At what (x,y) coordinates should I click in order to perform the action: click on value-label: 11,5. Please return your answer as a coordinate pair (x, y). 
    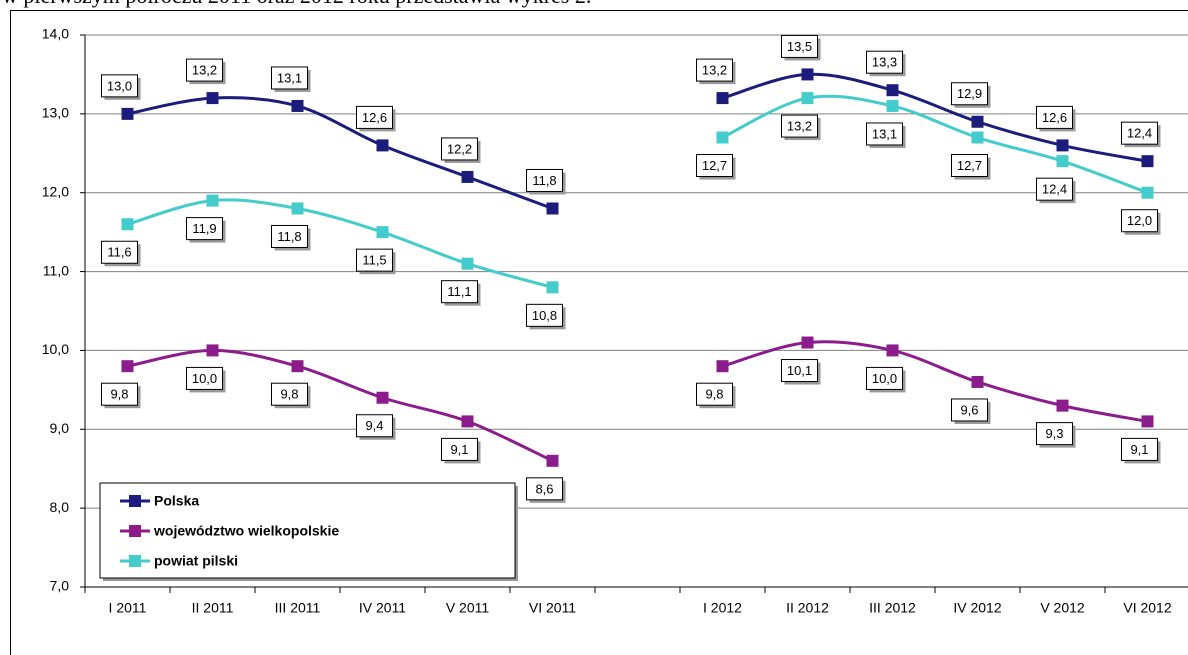
    Looking at the image, I should click on (374, 260).